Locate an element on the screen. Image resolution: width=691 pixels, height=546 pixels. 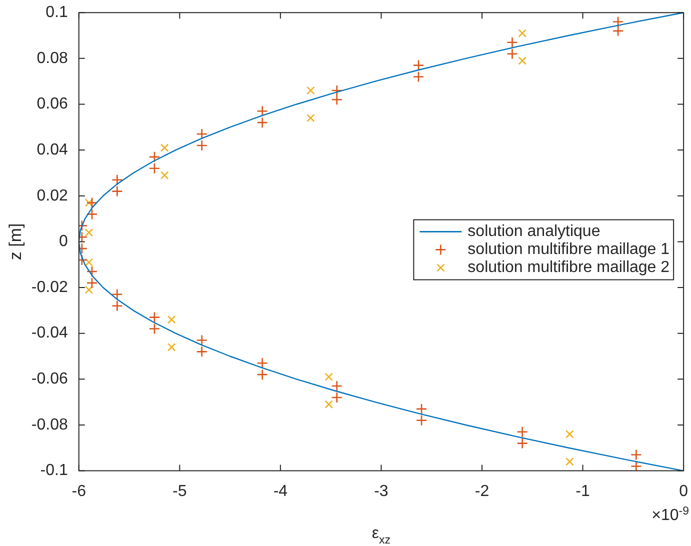
y-tick-label: 0.1 is located at coordinates (57, 13).